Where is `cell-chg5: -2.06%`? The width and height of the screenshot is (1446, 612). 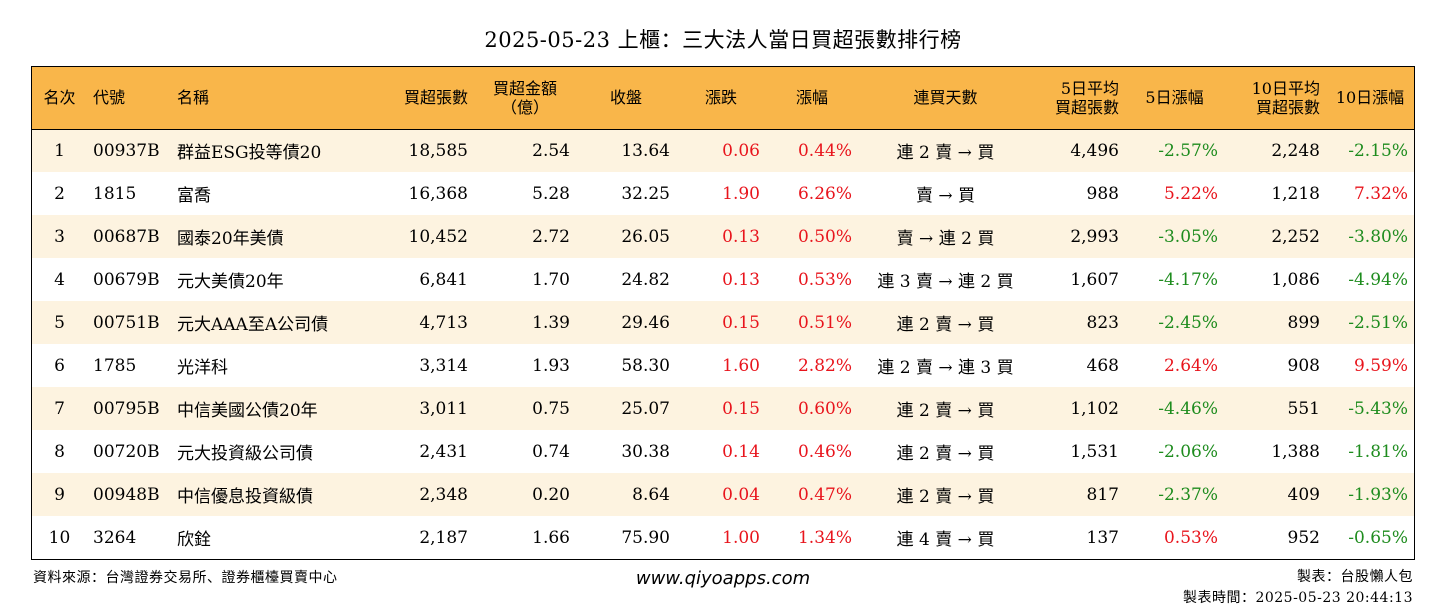 cell-chg5: -2.06% is located at coordinates (1188, 451).